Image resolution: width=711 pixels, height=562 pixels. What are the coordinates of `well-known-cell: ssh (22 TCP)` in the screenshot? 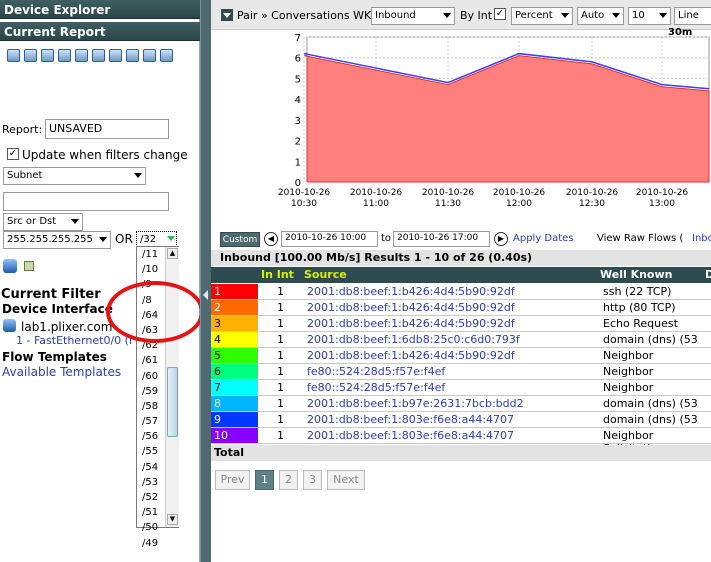 It's located at (637, 291).